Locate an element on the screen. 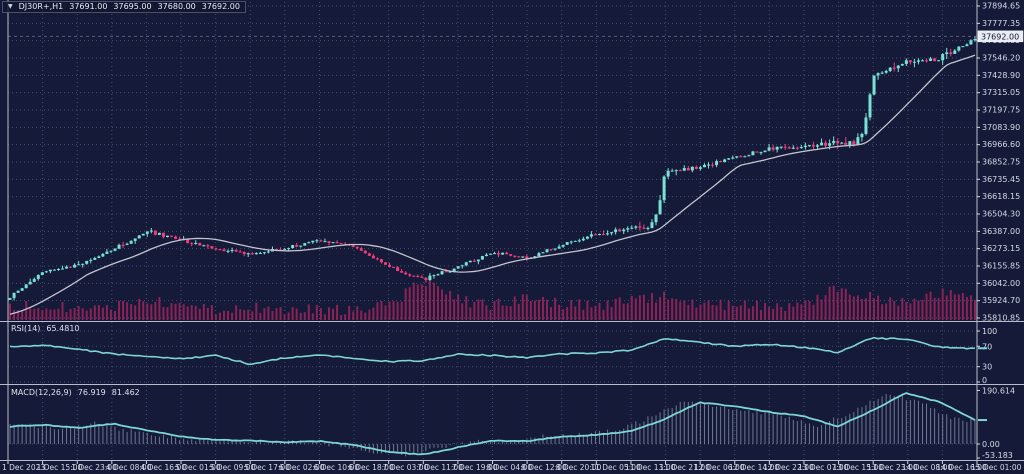 The image size is (1024, 474). price-axis-label: 35924.70 is located at coordinates (1001, 300).